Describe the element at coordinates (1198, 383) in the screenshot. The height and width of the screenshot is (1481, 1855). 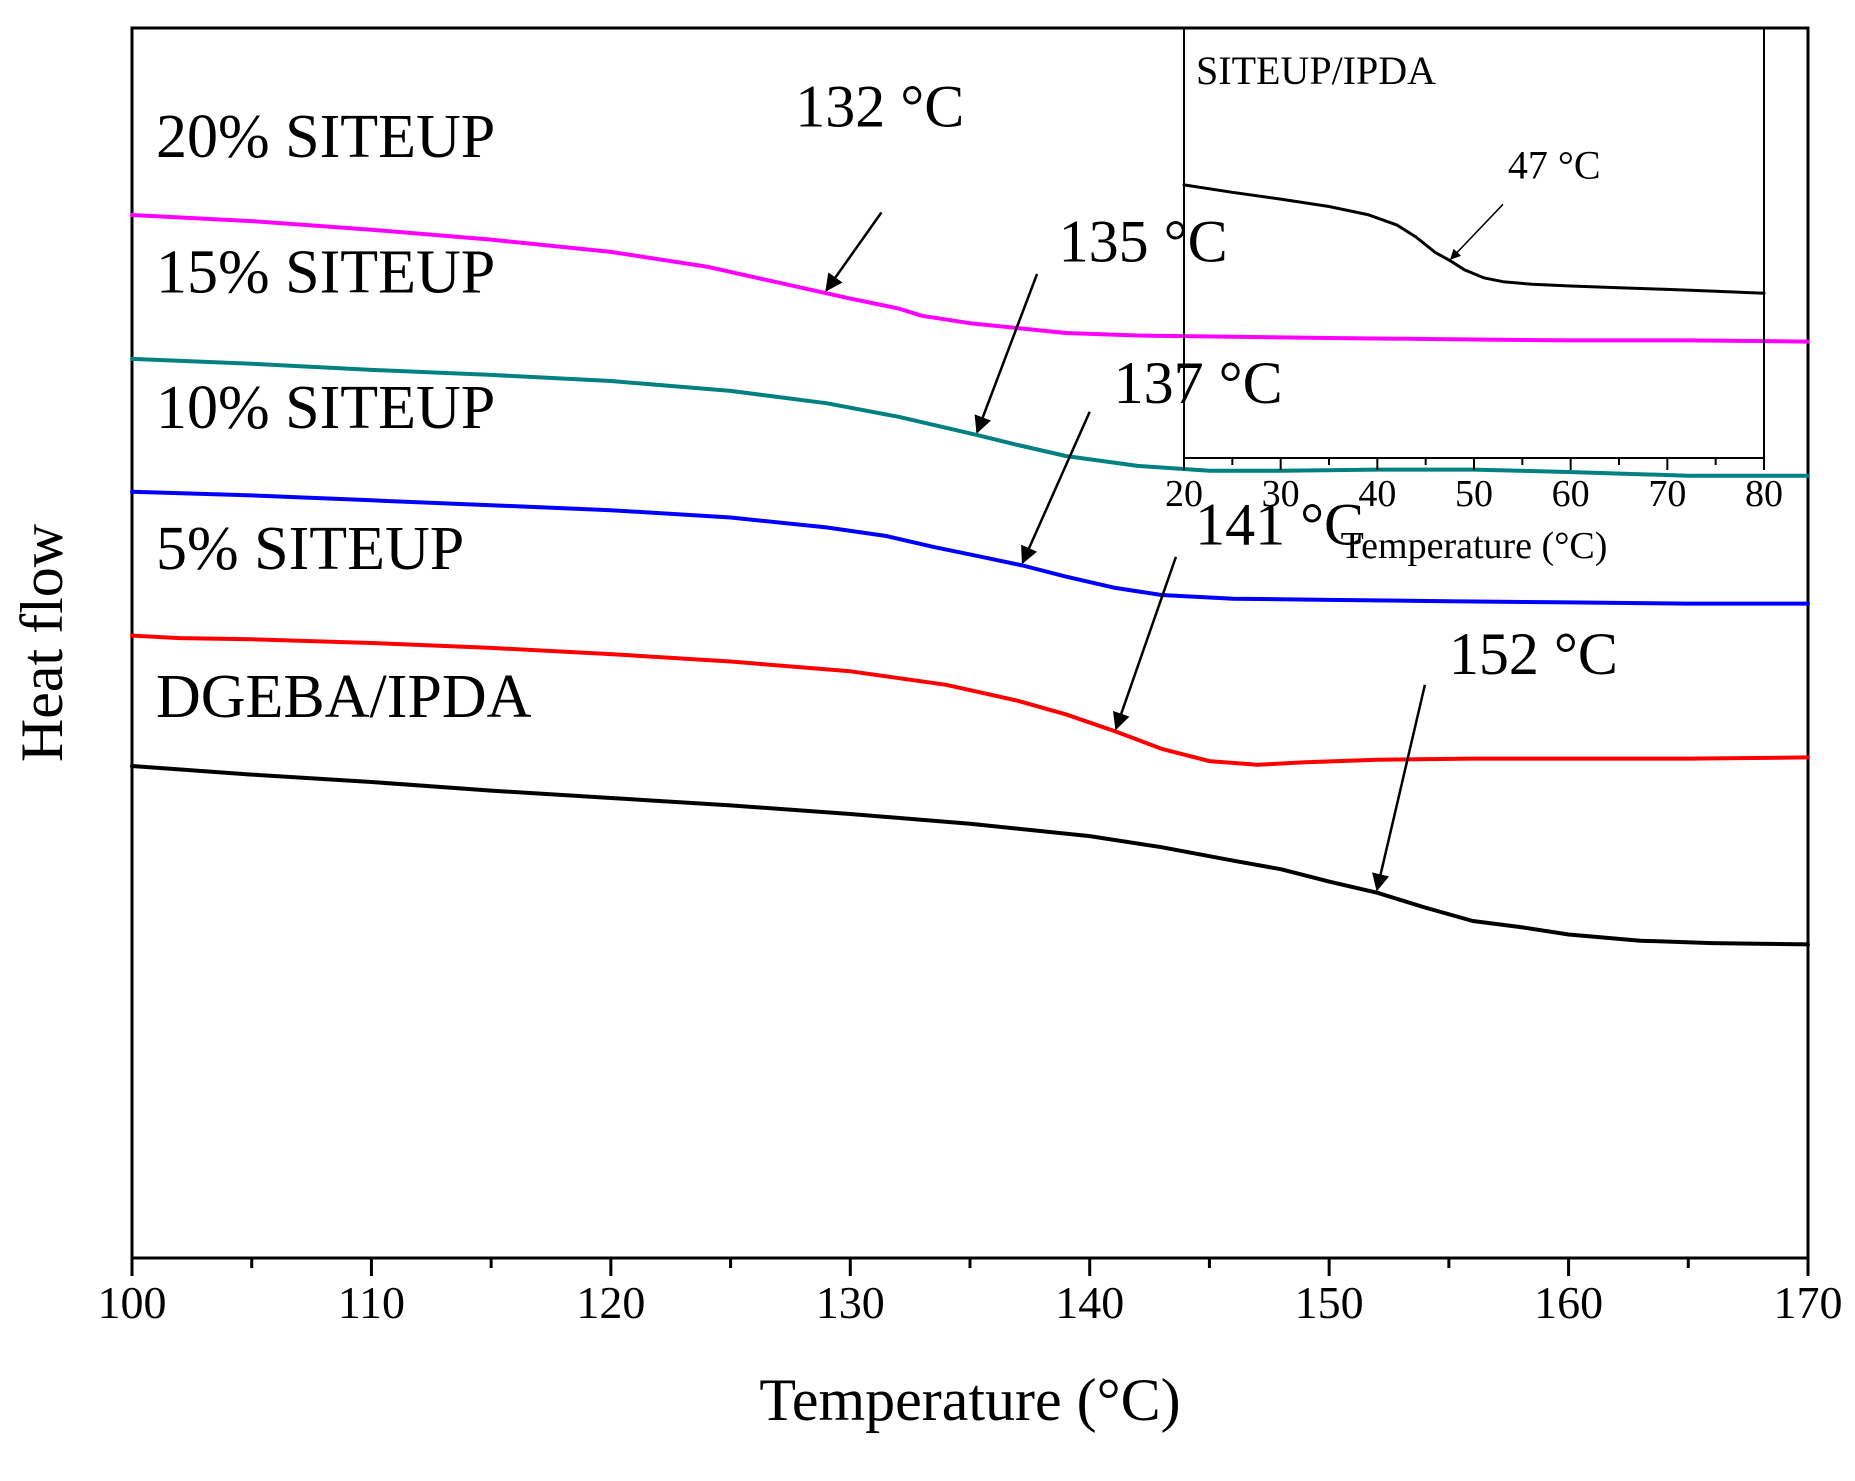
I see `main-tg-label: 137 °C` at that location.